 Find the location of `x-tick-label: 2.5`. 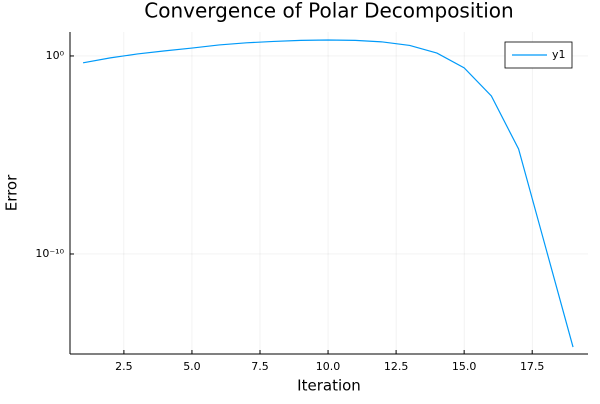

x-tick-label: 2.5 is located at coordinates (124, 366).